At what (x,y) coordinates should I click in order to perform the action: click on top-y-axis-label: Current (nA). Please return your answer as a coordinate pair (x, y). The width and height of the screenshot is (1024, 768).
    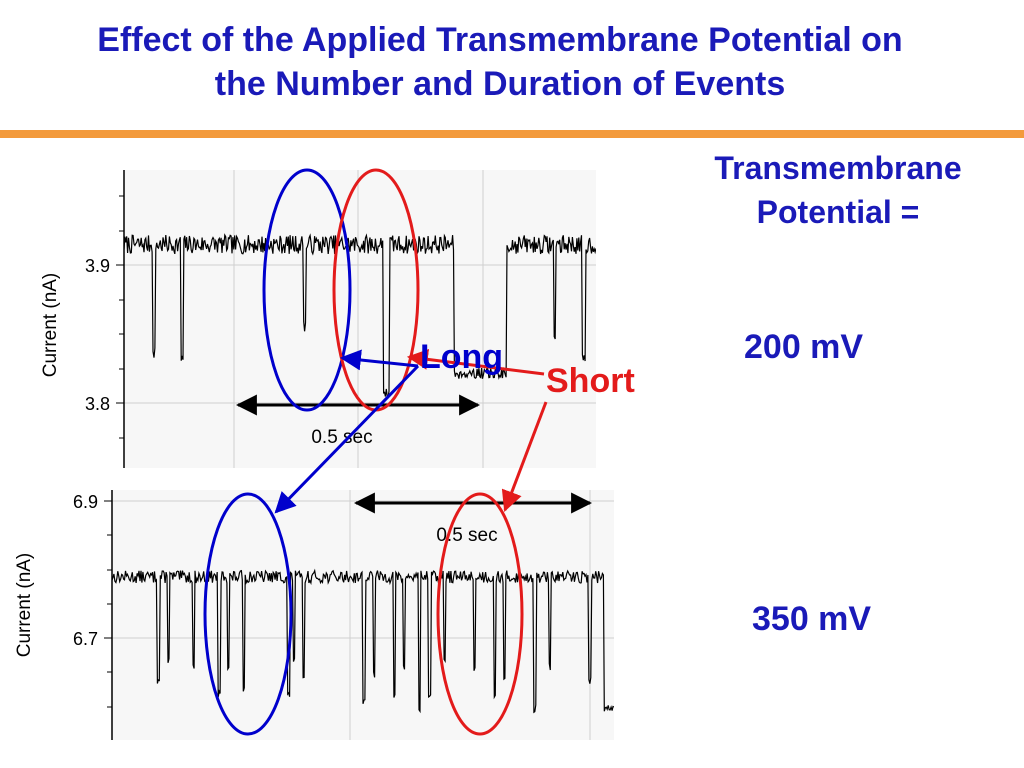
    Looking at the image, I should click on (50, 325).